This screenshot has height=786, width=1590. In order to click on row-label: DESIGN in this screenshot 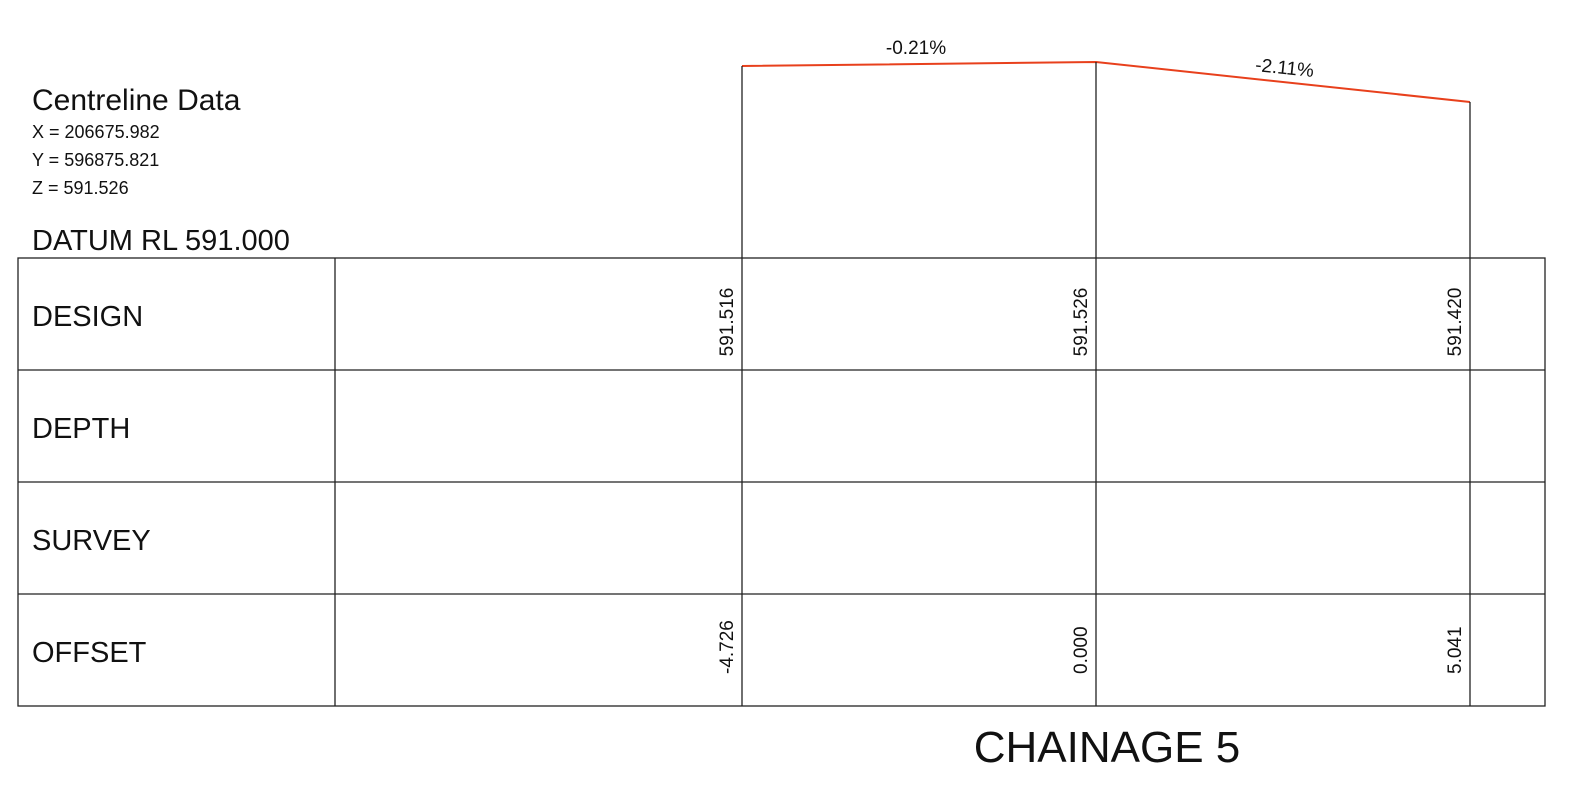, I will do `click(87, 317)`.